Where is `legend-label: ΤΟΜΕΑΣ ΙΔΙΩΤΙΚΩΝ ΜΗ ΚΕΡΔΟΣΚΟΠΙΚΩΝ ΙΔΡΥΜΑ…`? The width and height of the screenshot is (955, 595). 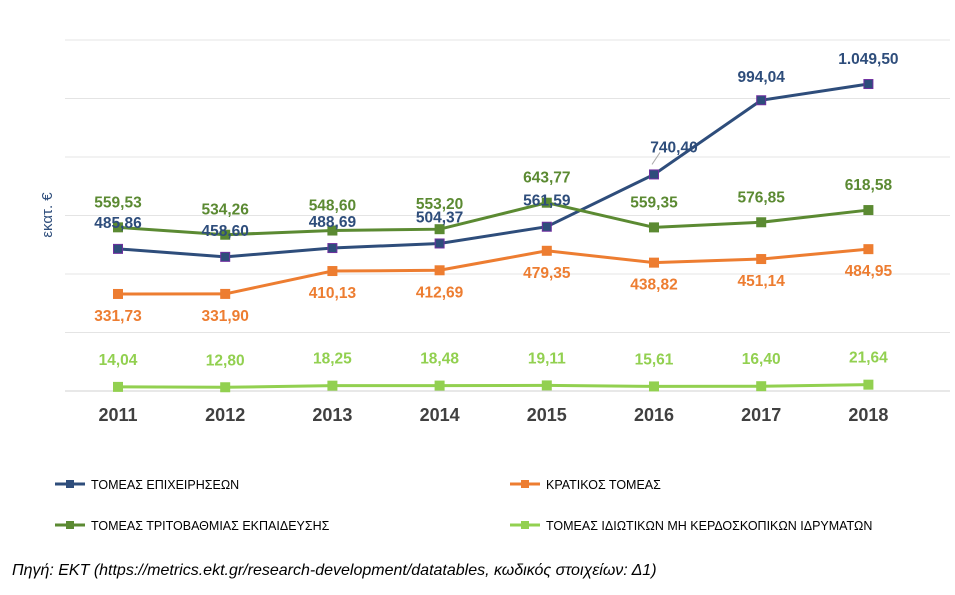
legend-label: ΤΟΜΕΑΣ ΙΔΙΩΤΙΚΩΝ ΜΗ ΚΕΡΔΟΣΚΟΠΙΚΩΝ ΙΔΡΥΜΑ… is located at coordinates (709, 526).